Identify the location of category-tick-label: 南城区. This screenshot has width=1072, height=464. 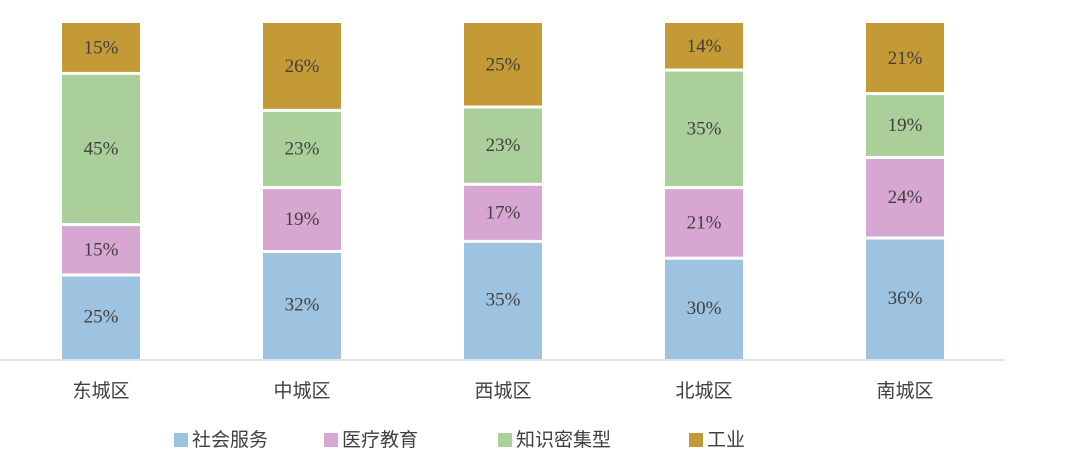
(904, 391).